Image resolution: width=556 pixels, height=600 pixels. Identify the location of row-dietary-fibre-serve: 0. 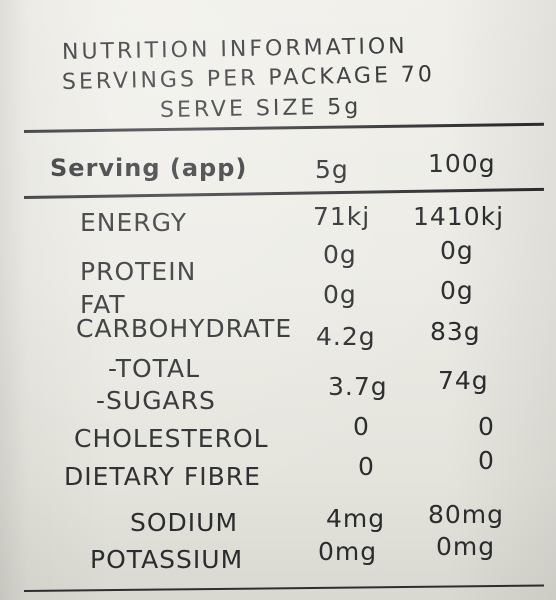
(366, 466).